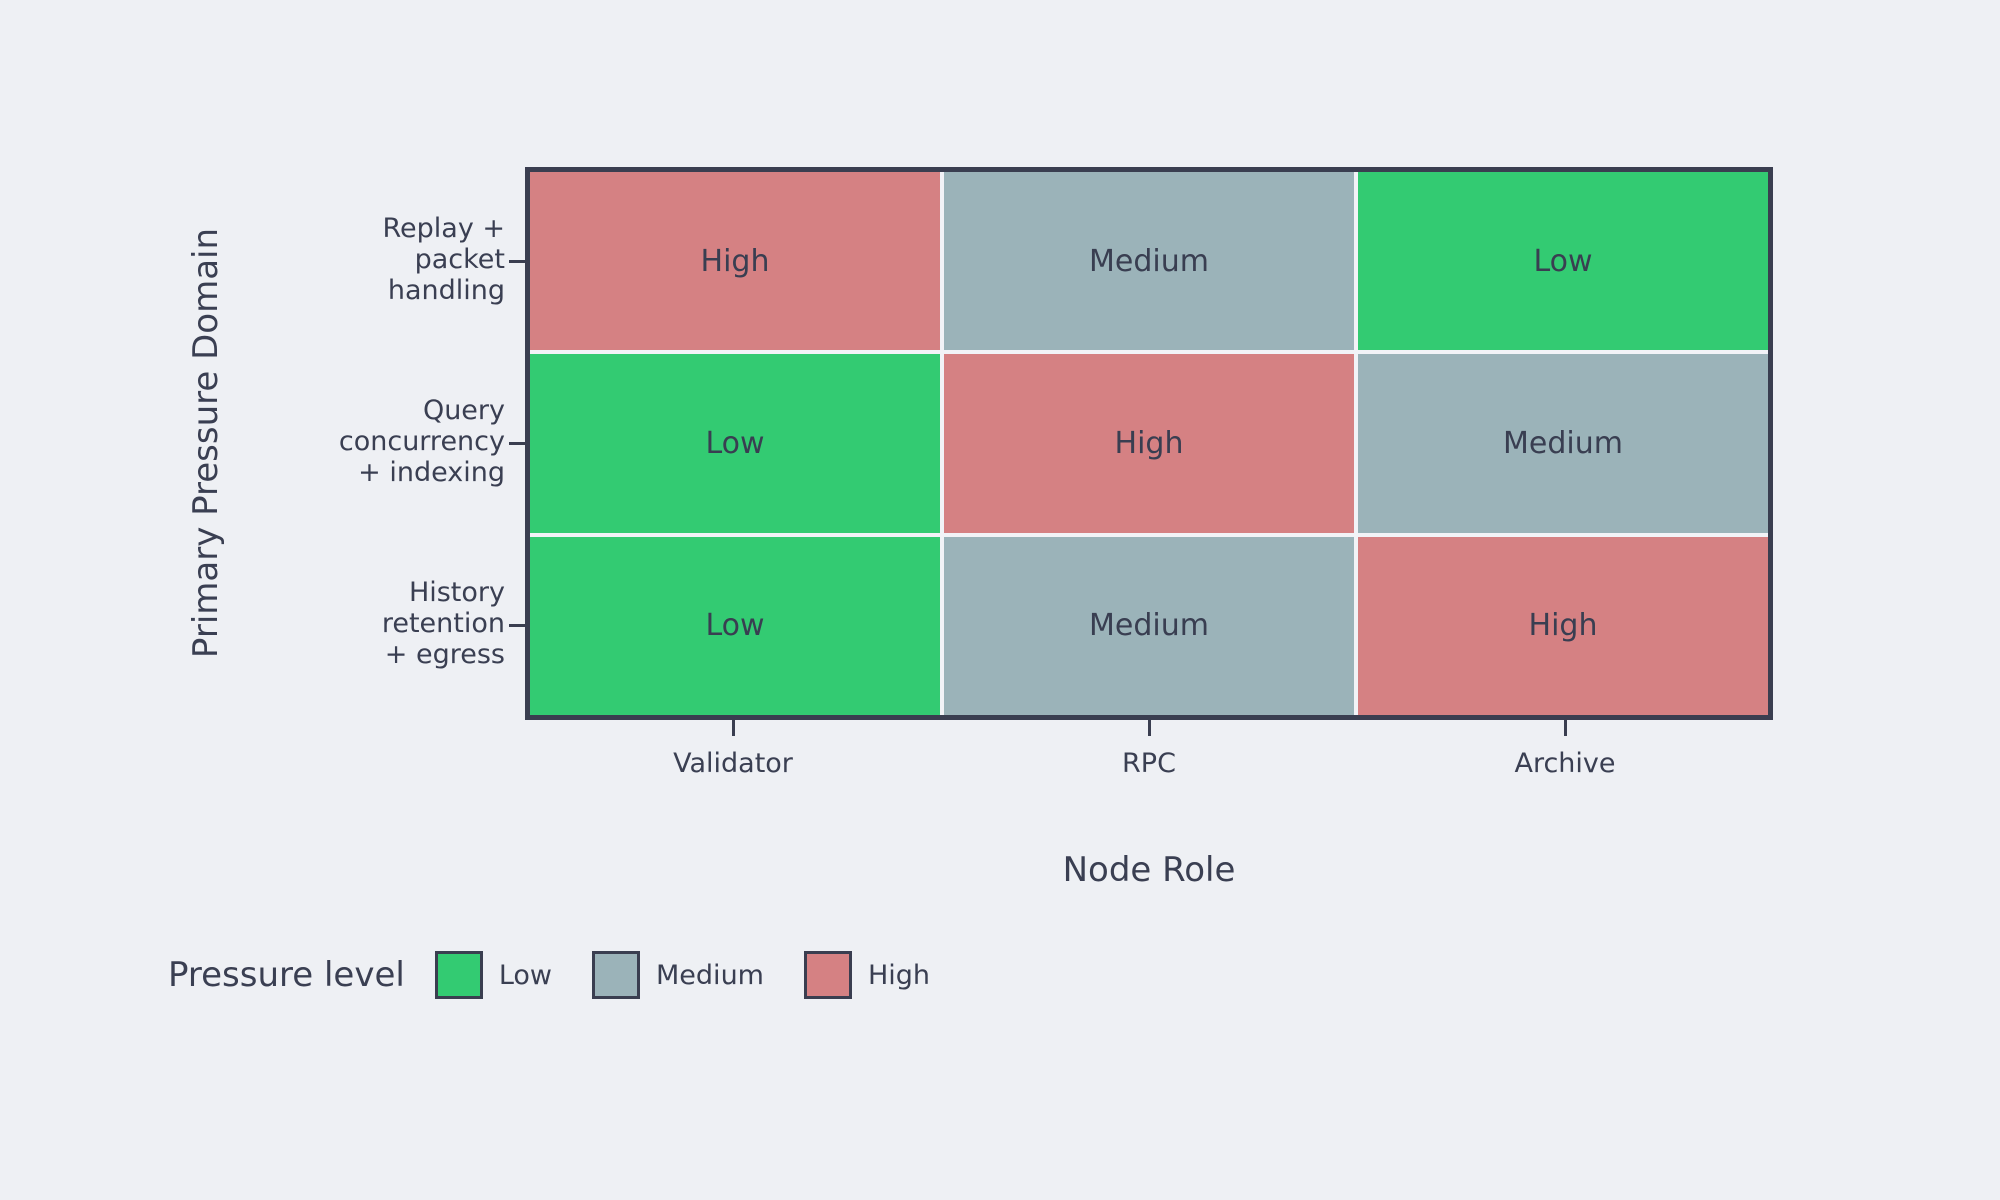 This screenshot has width=2000, height=1200. Describe the element at coordinates (1565, 763) in the screenshot. I see `col-label-archive: Archive` at that location.